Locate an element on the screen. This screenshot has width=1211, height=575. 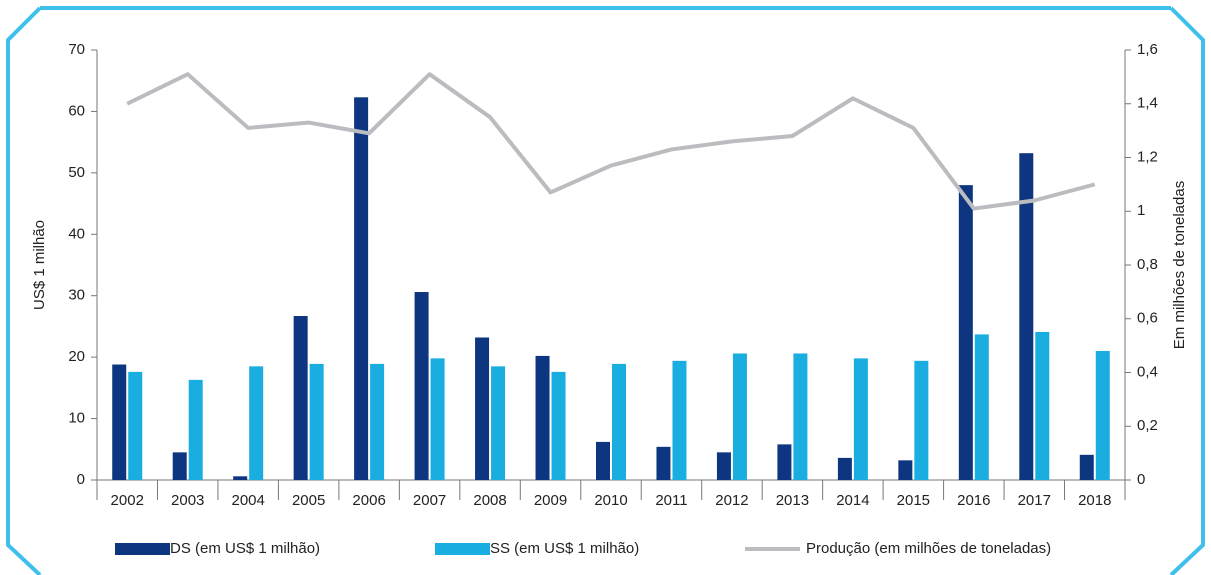
legend-label: SS (em US$ 1 milhão) is located at coordinates (564, 548).